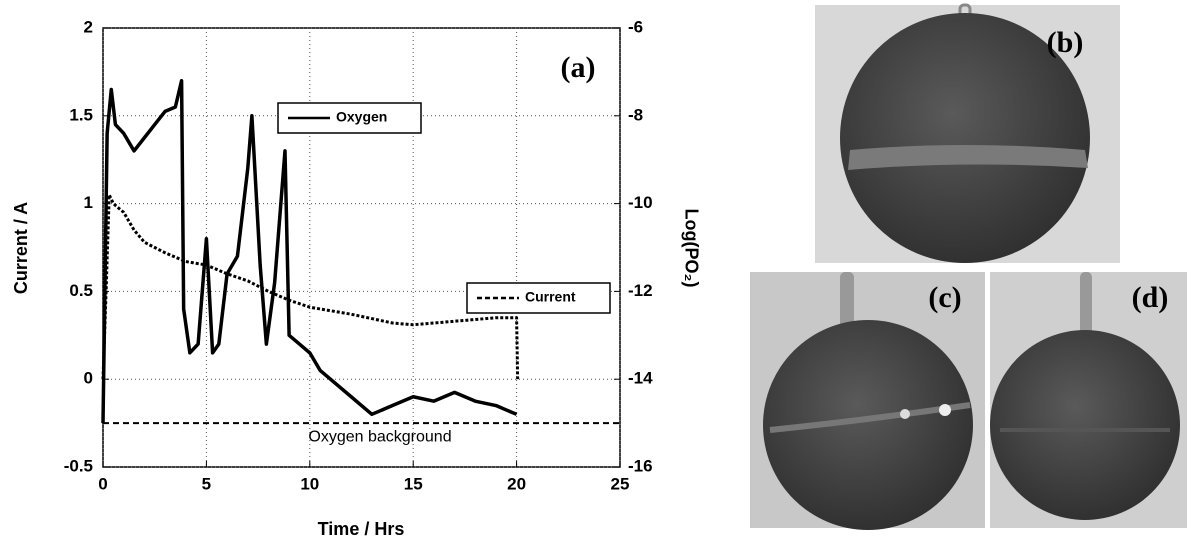 Image resolution: width=1187 pixels, height=542 pixels. What do you see at coordinates (309, 483) in the screenshot?
I see `x-tick-label: 10` at bounding box center [309, 483].